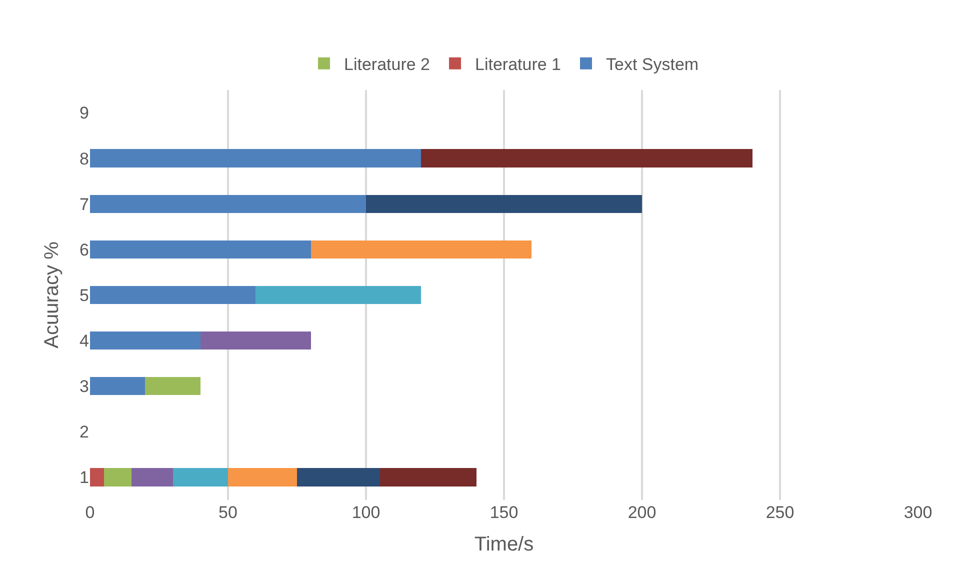 The height and width of the screenshot is (580, 958). I want to click on x-axis-title: Time/s, so click(504, 545).